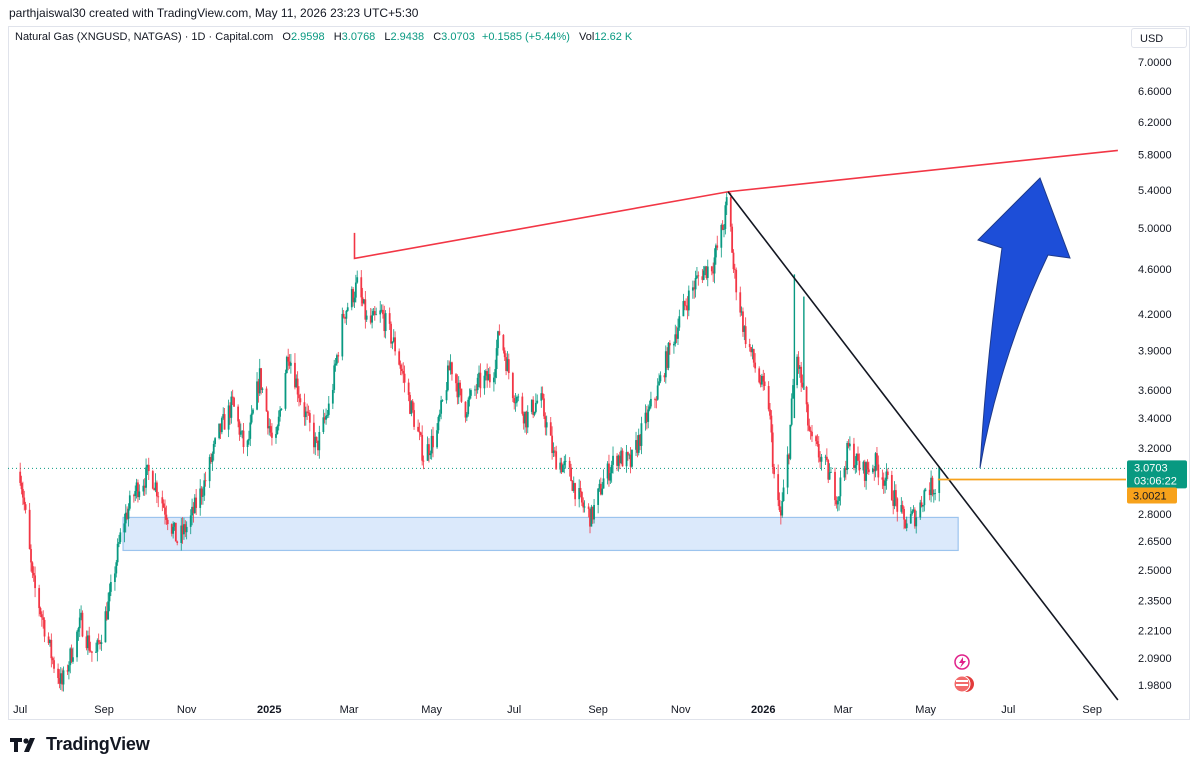  Describe the element at coordinates (963, 684) in the screenshot. I see `us-flag-icon` at that location.